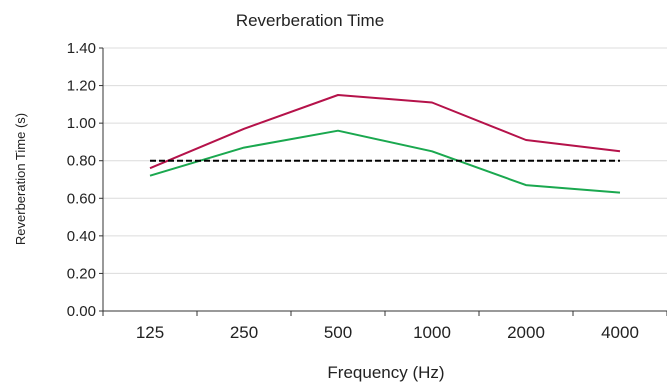  I want to click on y-tick-label: 0.20, so click(81, 273).